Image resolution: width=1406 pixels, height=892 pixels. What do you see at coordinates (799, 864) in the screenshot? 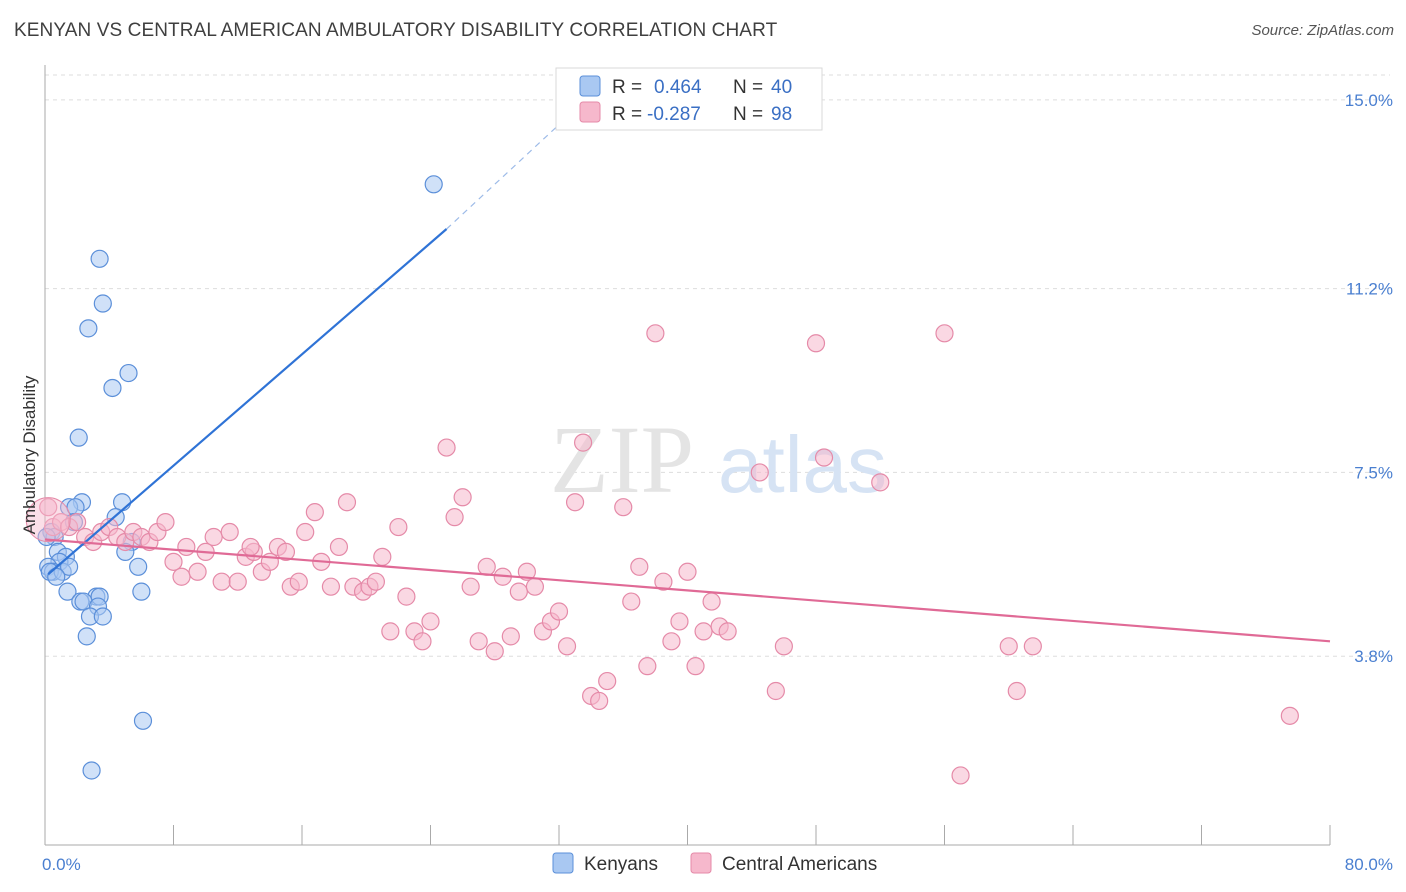
I see `bottom-legend-central: Central Americans` at bounding box center [799, 864].